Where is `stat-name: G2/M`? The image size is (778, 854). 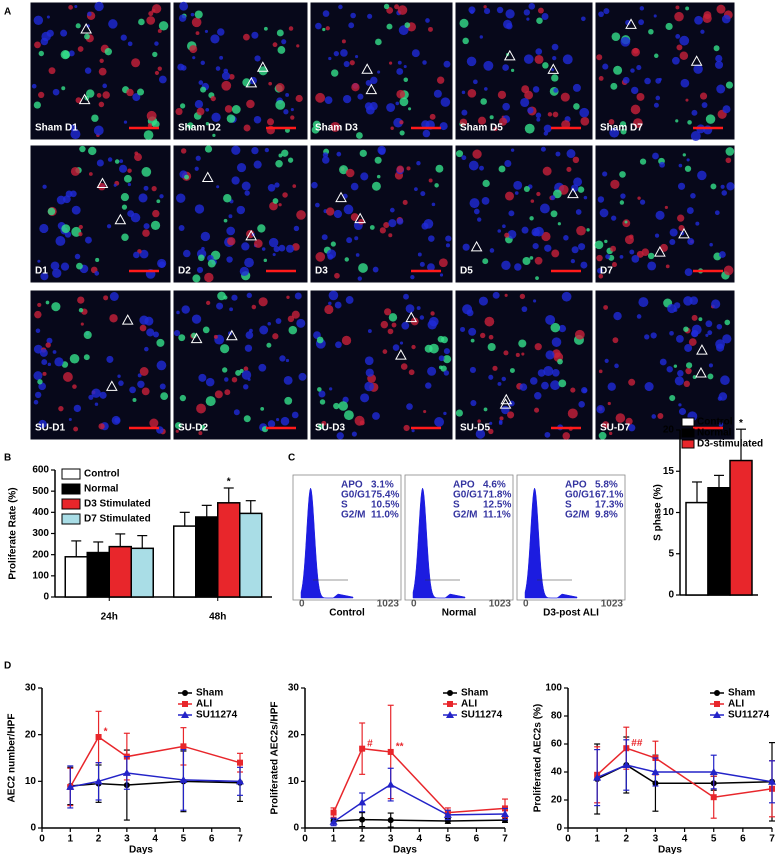 stat-name: G2/M is located at coordinates (577, 515).